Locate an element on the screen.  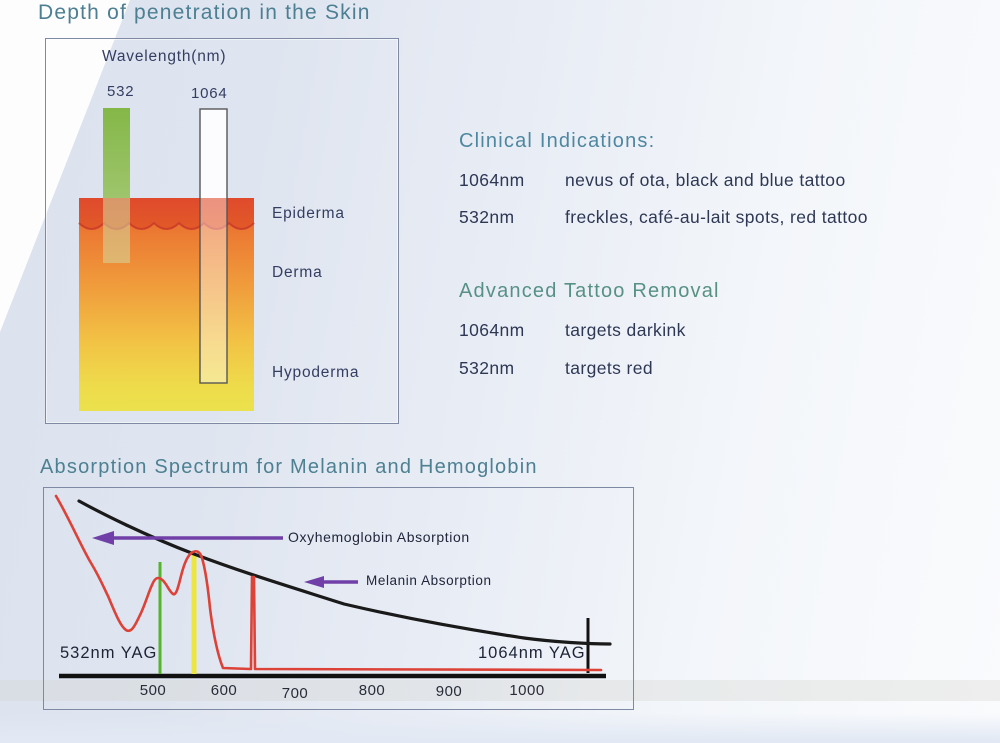
clinical-indications-heading: Clinical Indications: is located at coordinates (557, 141).